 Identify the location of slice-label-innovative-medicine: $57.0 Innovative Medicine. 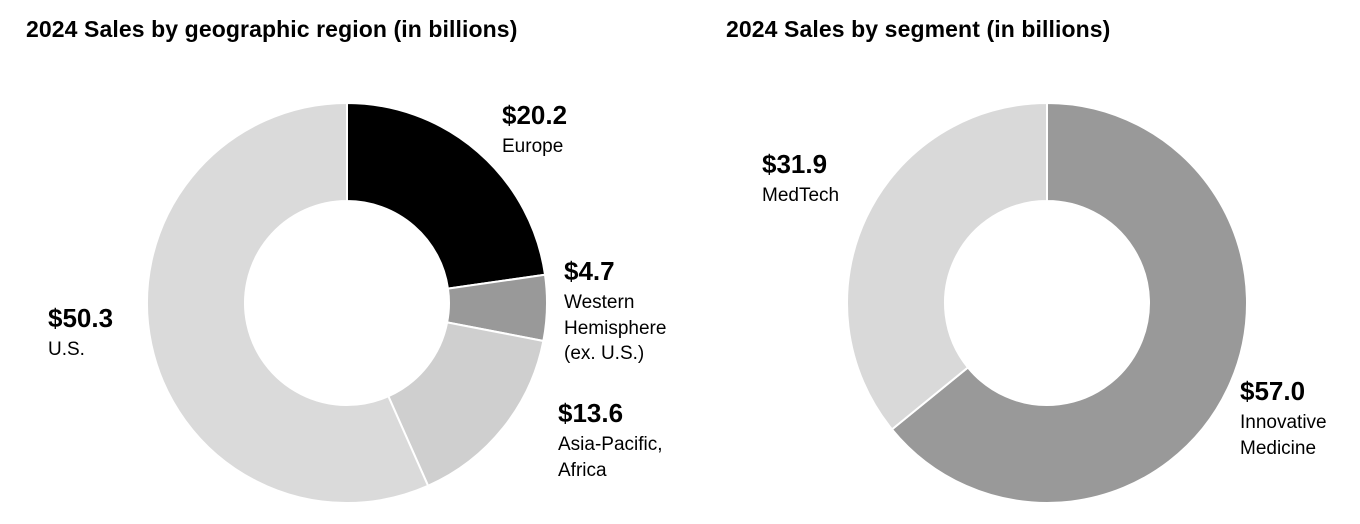
(1295, 418).